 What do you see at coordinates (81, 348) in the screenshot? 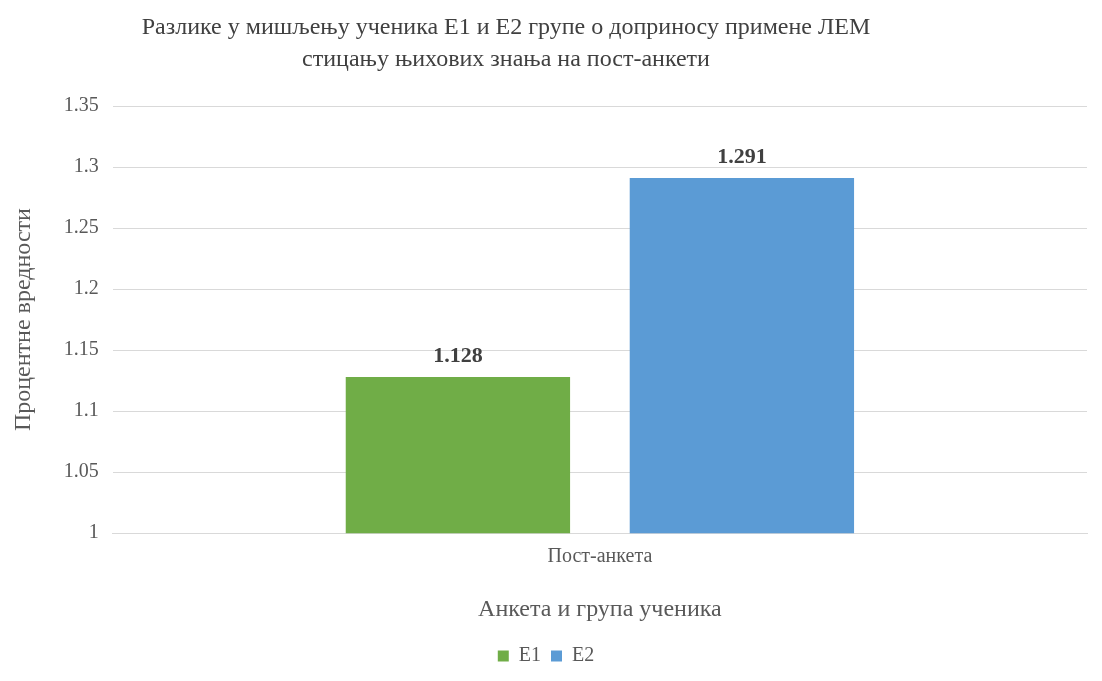
I see `y-tick-label: 1.15` at bounding box center [81, 348].